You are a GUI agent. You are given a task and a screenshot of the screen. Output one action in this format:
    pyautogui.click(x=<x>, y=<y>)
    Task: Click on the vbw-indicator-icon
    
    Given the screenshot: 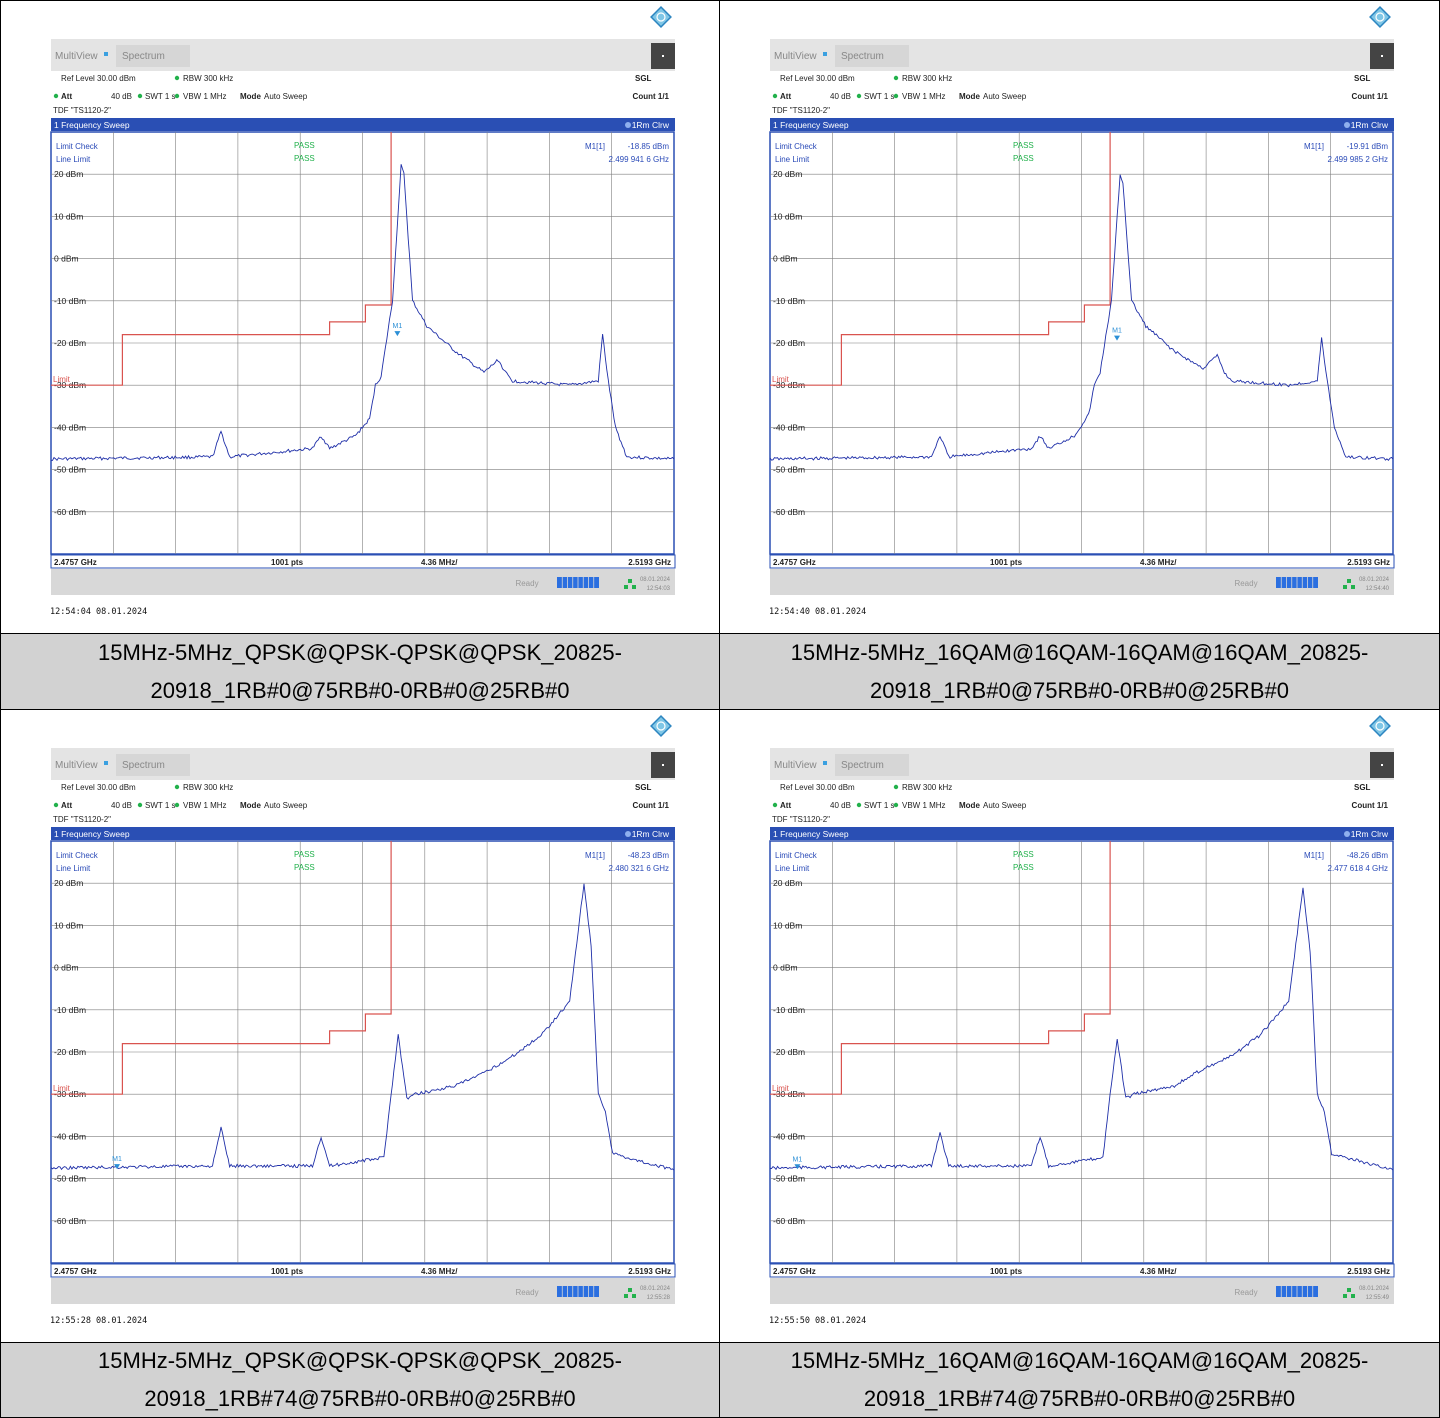 What is the action you would take?
    pyautogui.click(x=177, y=805)
    